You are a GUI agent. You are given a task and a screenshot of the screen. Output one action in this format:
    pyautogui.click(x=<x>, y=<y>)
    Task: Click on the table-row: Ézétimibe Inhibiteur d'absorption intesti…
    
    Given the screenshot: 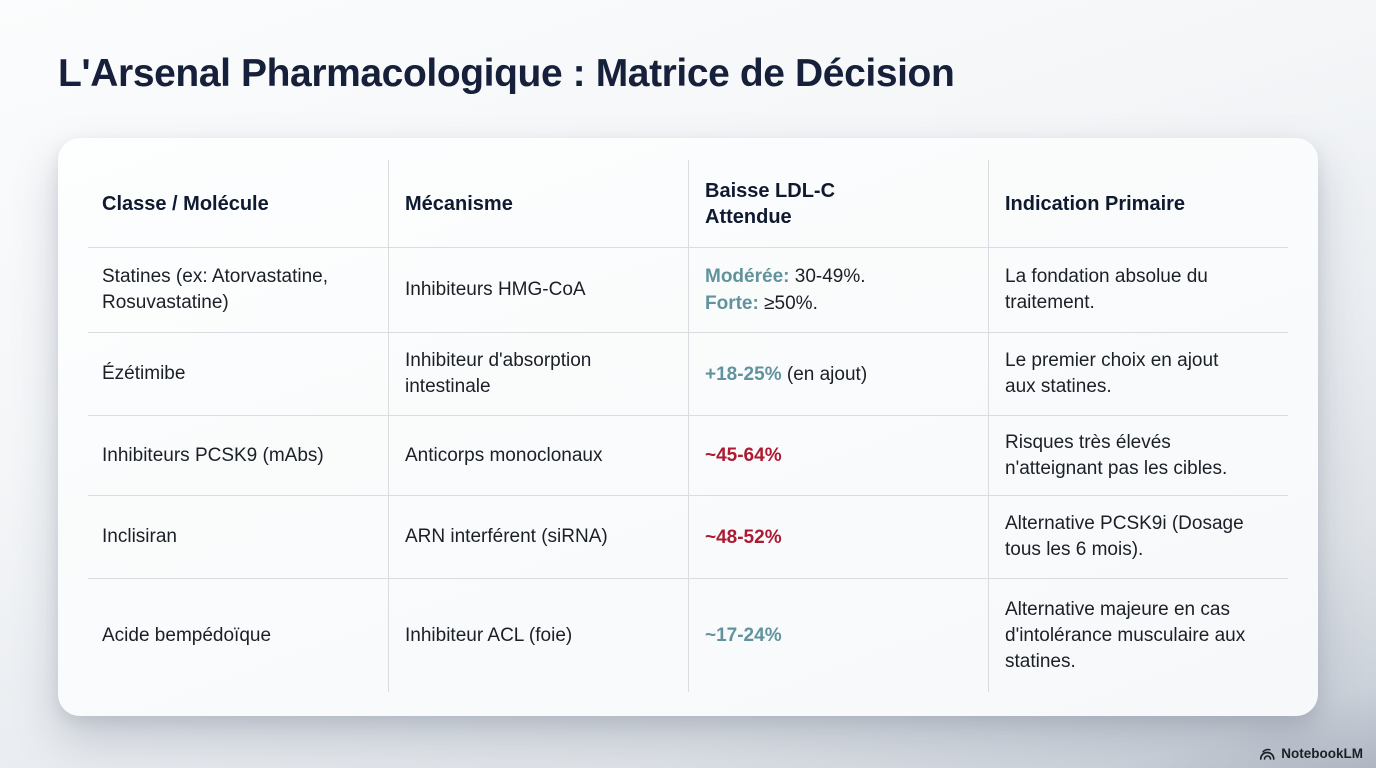 What is the action you would take?
    pyautogui.click(x=688, y=374)
    